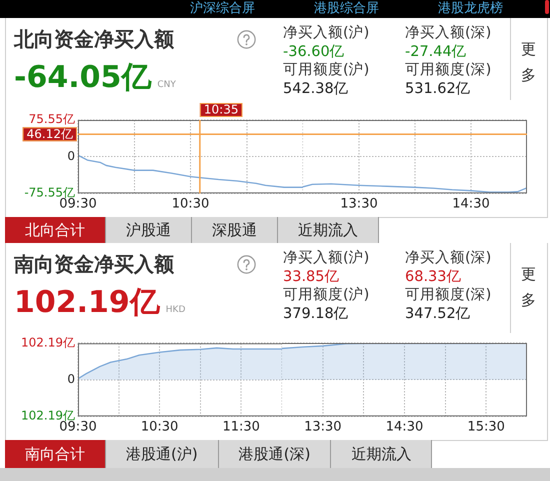  I want to click on text: 港股龙虎榜, so click(470, 9).